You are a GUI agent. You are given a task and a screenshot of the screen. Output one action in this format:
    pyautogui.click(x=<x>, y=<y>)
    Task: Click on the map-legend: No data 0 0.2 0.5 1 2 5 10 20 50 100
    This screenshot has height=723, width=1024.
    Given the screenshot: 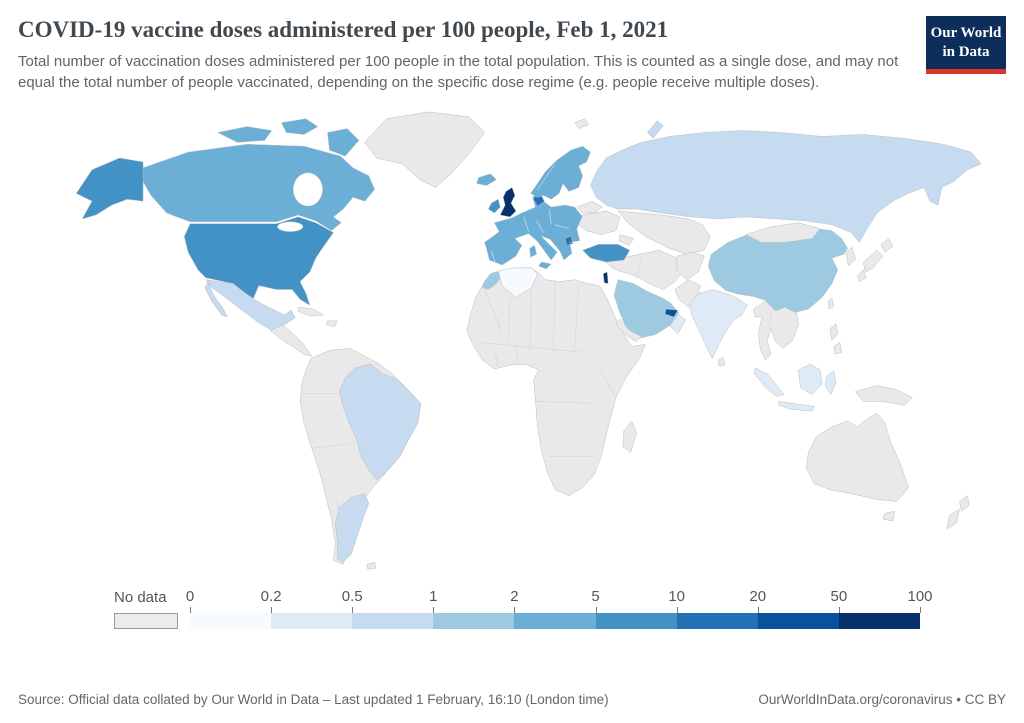 What is the action you would take?
    pyautogui.click(x=523, y=608)
    